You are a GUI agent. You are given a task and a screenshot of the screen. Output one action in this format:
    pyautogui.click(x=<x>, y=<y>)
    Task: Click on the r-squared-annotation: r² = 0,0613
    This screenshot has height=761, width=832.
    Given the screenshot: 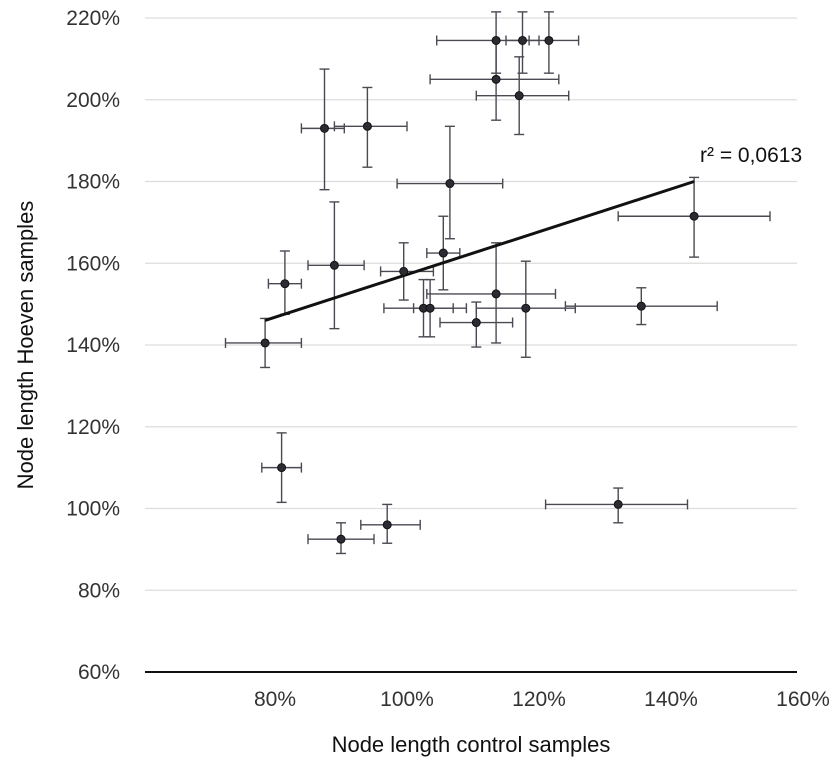 What is the action you would take?
    pyautogui.click(x=751, y=155)
    